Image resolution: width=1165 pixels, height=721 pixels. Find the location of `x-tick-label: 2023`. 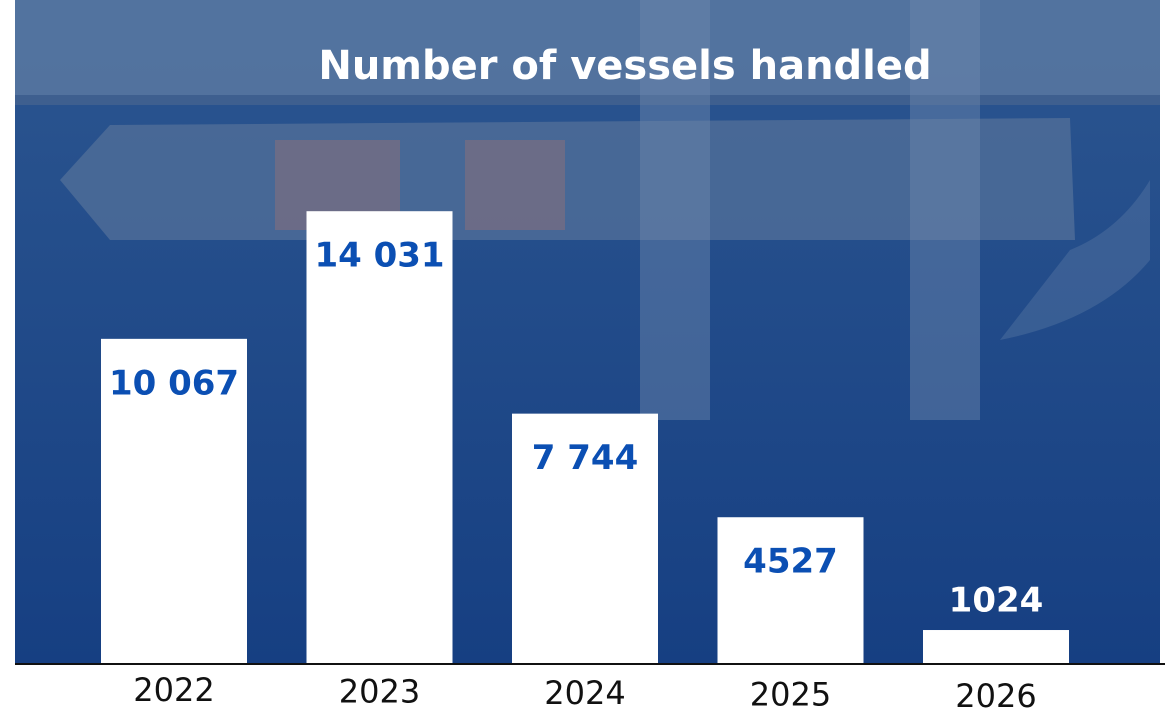

x-tick-label: 2023 is located at coordinates (379, 692).